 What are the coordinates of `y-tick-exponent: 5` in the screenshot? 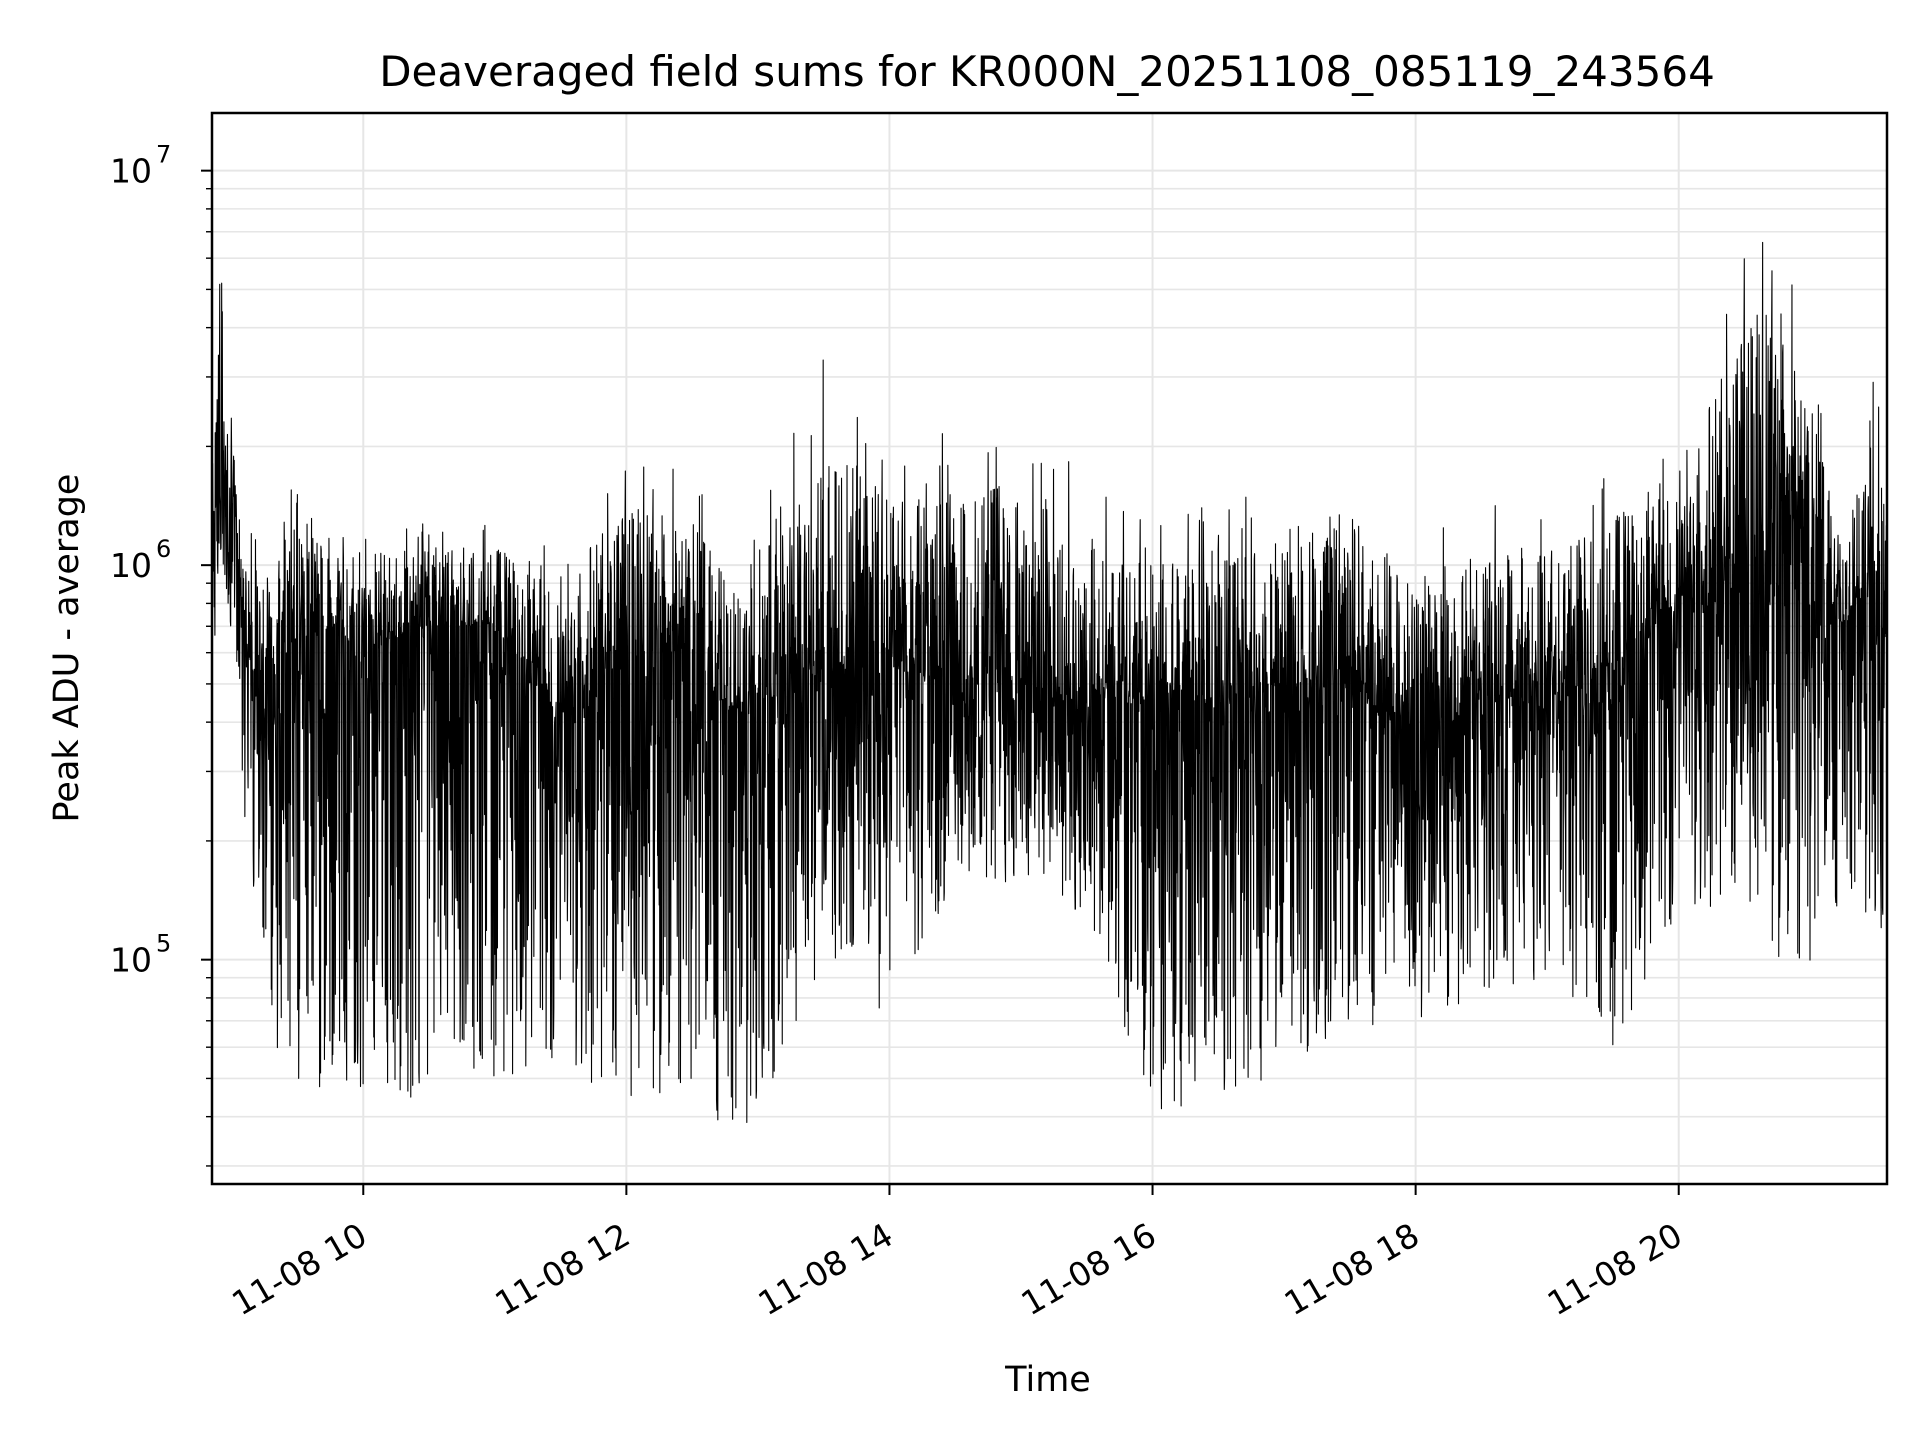 It's located at (163, 944).